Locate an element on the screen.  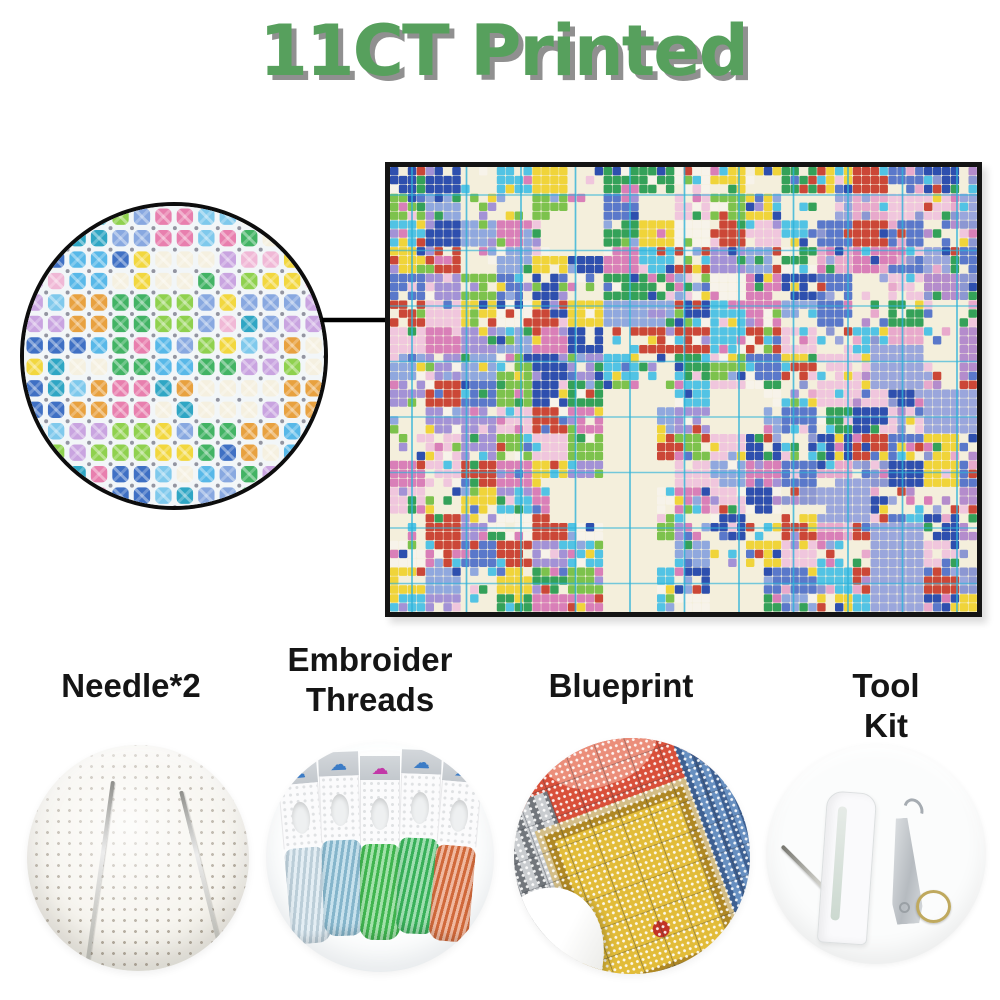
label-needle: Needle*2 is located at coordinates (131, 685).